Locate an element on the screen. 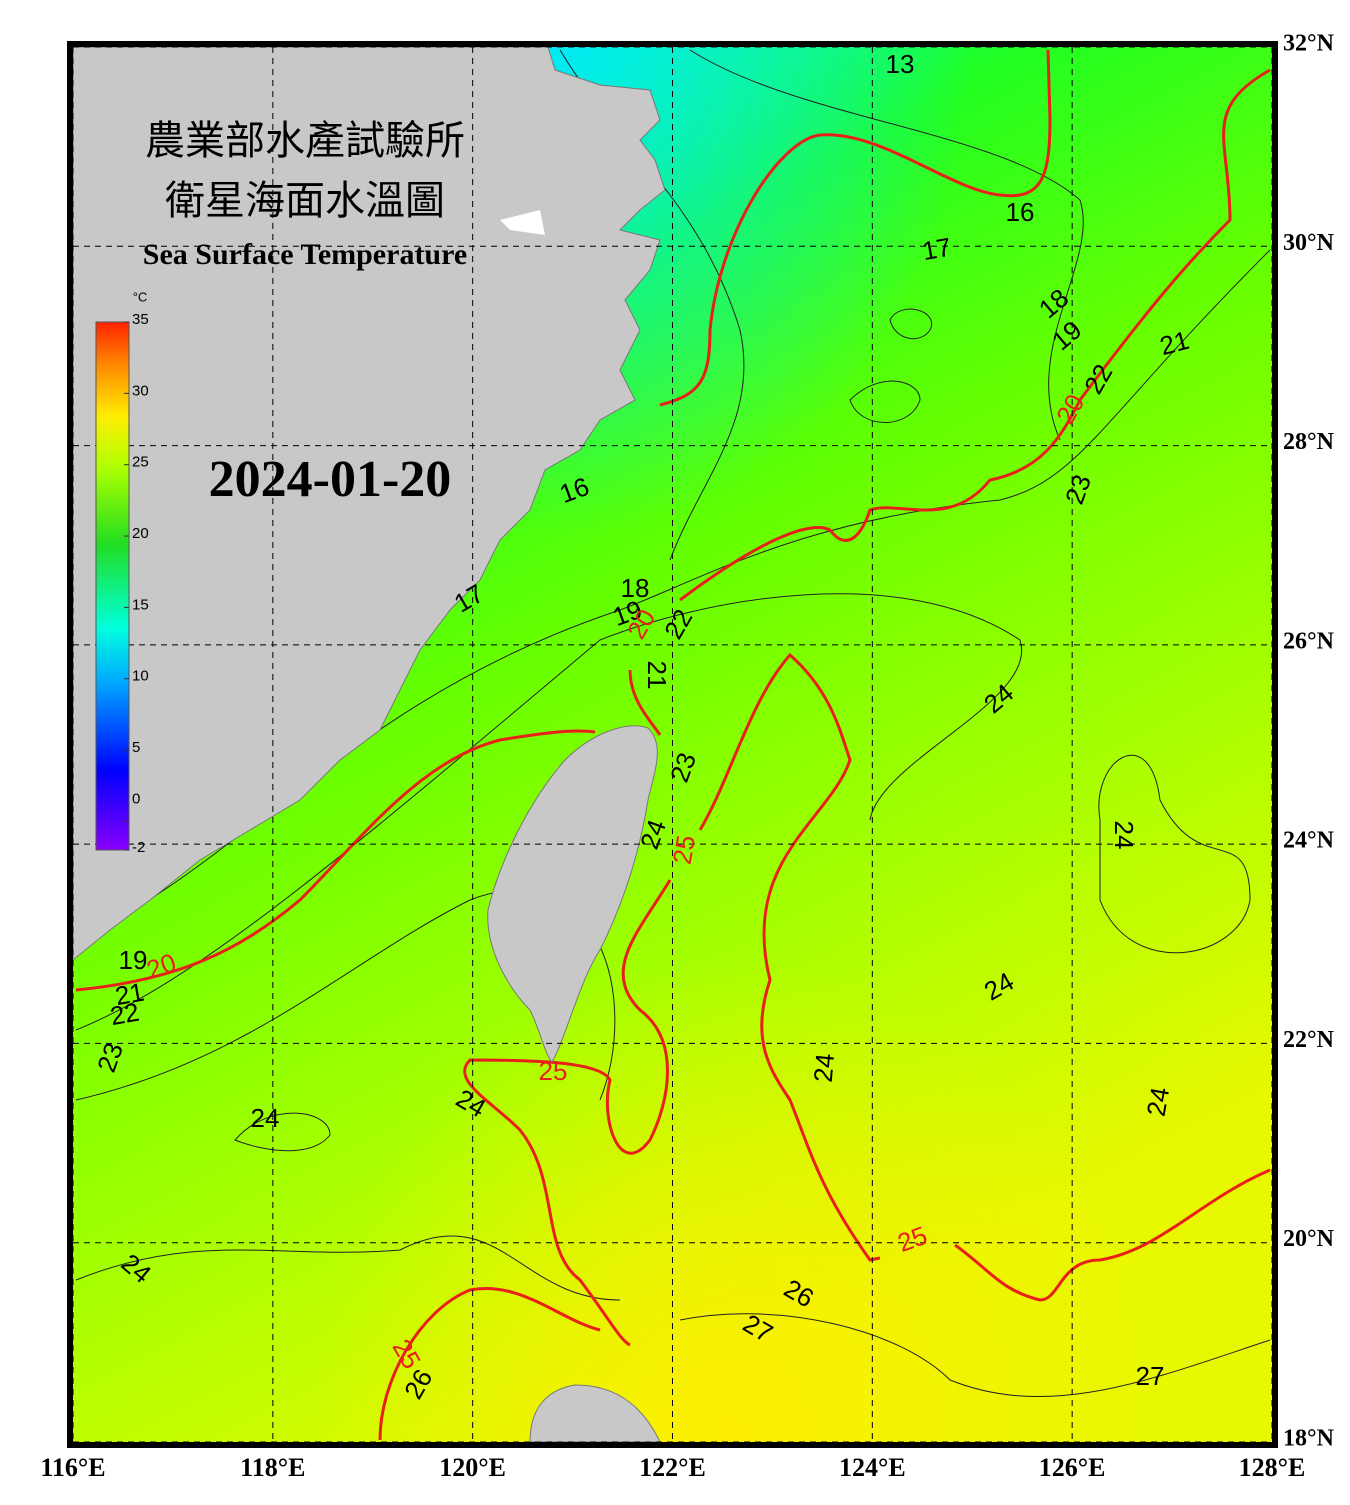 Image resolution: width=1350 pixels, height=1505 pixels. taiwan is located at coordinates (572, 894).